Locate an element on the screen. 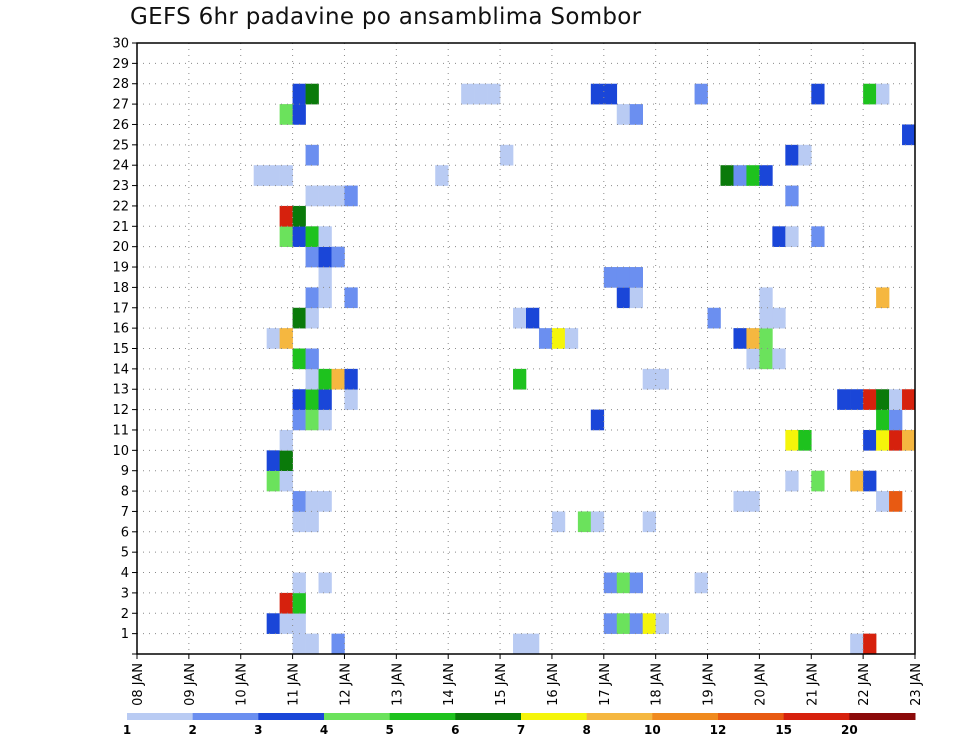 Image resolution: width=960 pixels, height=742 pixels. y-tick-label: 27 is located at coordinates (120, 105).